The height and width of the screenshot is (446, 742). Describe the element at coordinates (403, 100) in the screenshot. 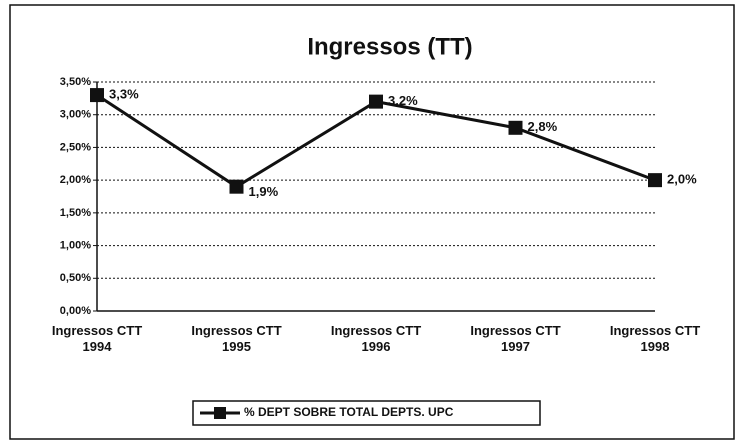

I see `data-label: 3,2%` at that location.